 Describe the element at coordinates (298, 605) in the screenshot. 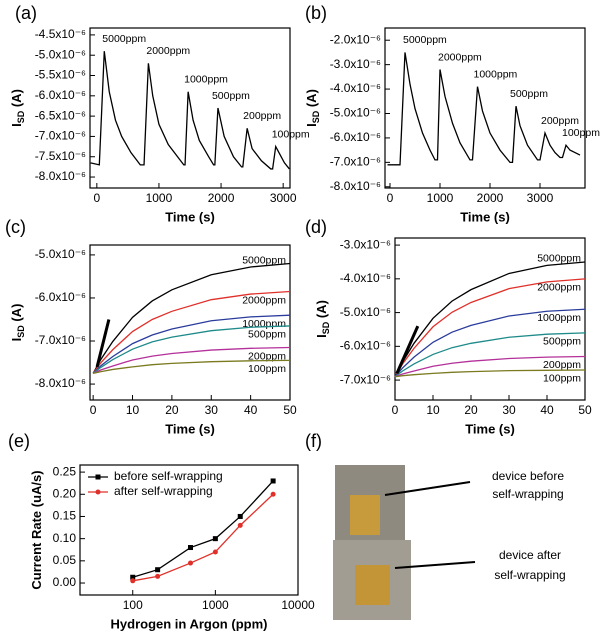

I see `x-tick-label: 10000` at that location.